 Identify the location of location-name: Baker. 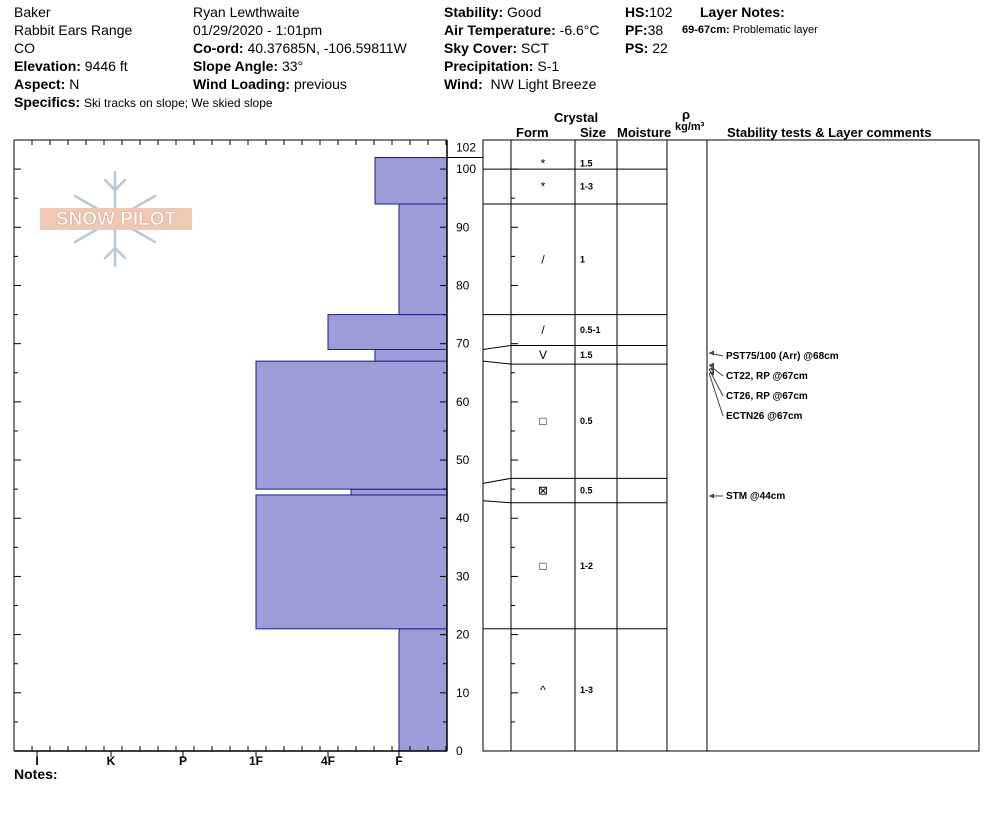
(32, 12).